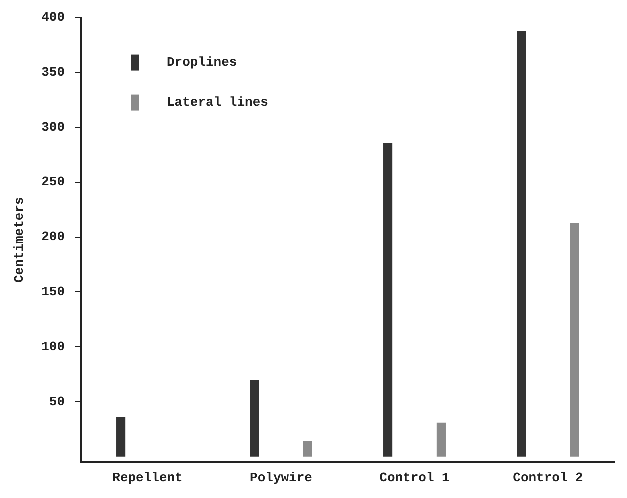 Image resolution: width=627 pixels, height=498 pixels. What do you see at coordinates (54, 72) in the screenshot?
I see `y-tick-label: 350` at bounding box center [54, 72].